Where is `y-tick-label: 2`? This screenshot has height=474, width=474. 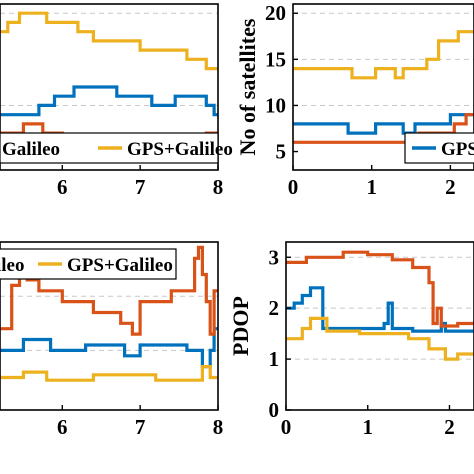 y-tick-label: 2 is located at coordinates (274, 308).